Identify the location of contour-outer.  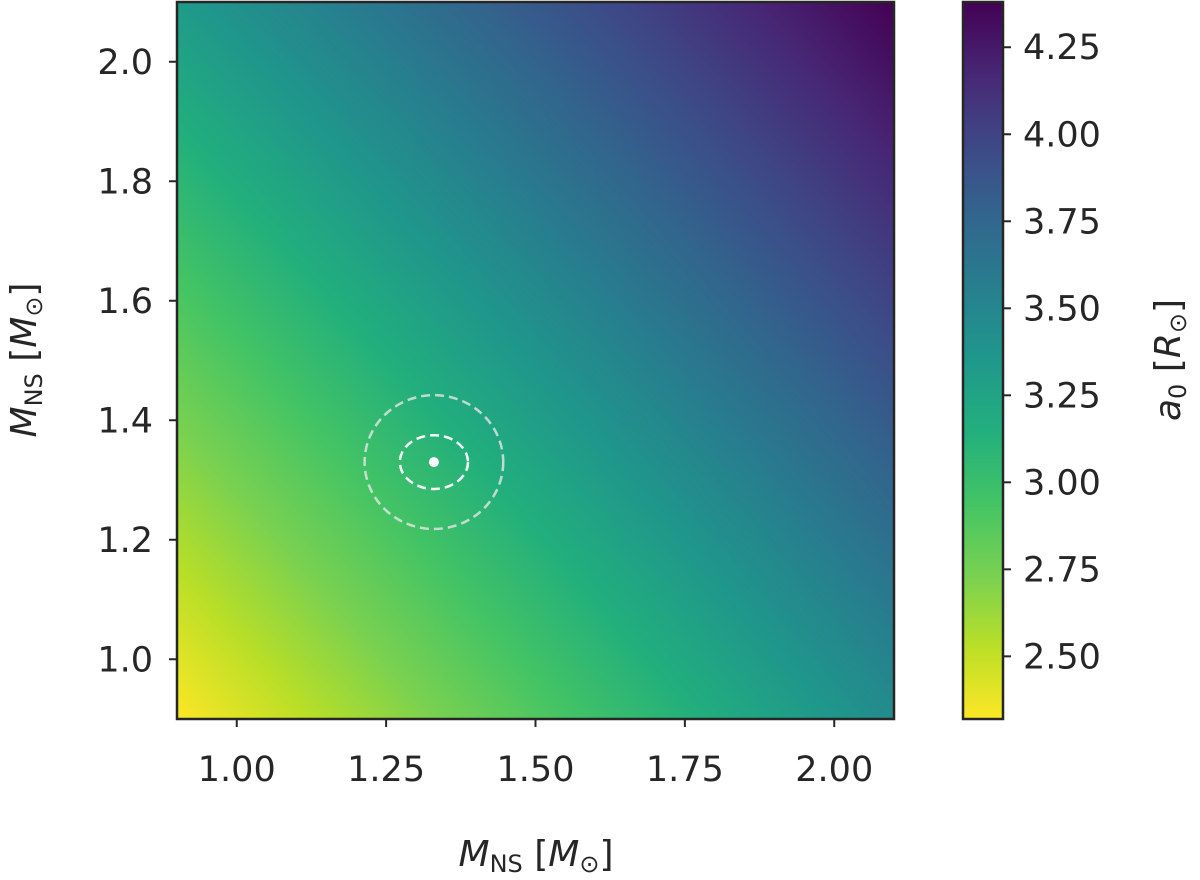
(434, 462).